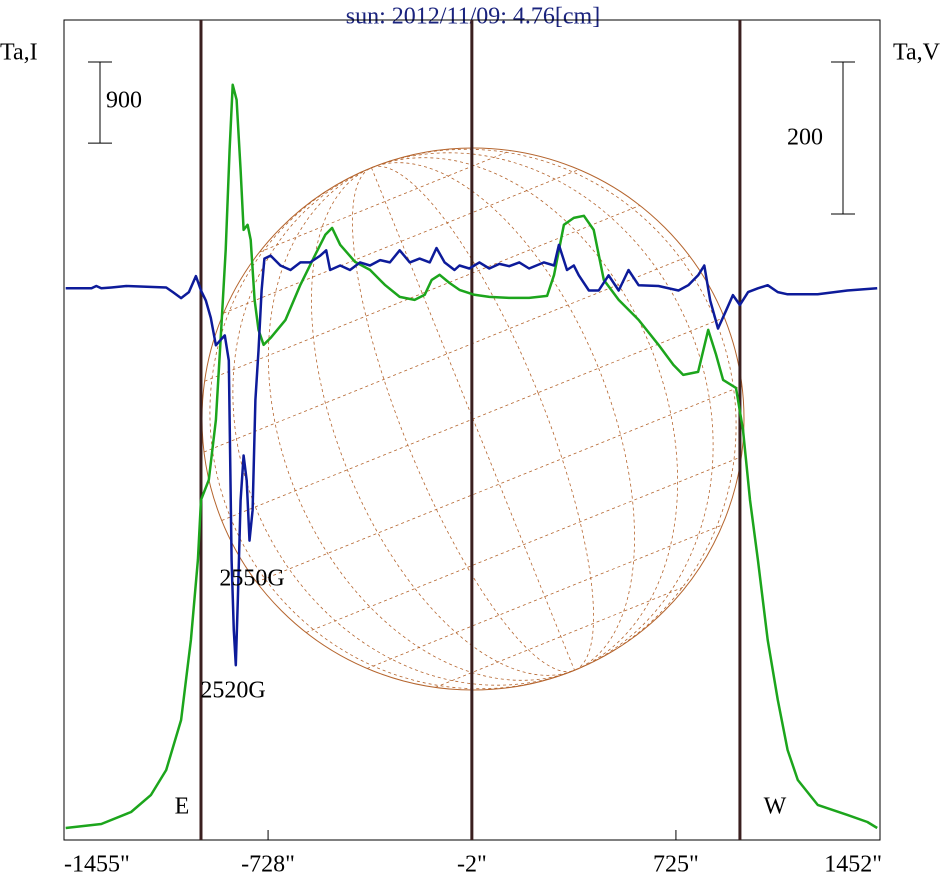 Image resolution: width=949 pixels, height=885 pixels. I want to click on y2-axis-label: Ta,V, so click(917, 53).